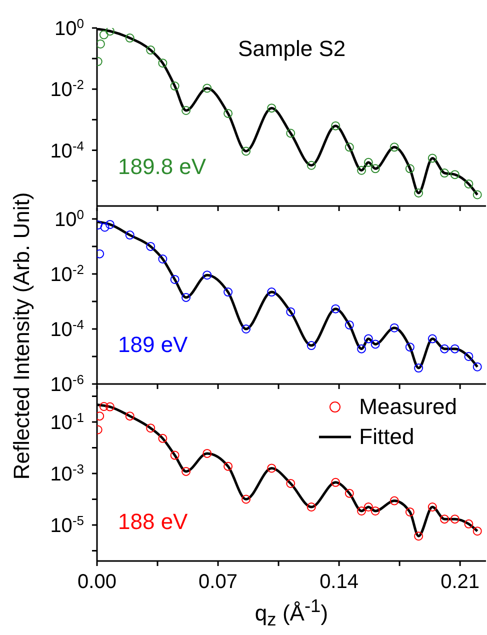  Describe the element at coordinates (97, 582) in the screenshot. I see `x-tick-label: 0.00` at that location.